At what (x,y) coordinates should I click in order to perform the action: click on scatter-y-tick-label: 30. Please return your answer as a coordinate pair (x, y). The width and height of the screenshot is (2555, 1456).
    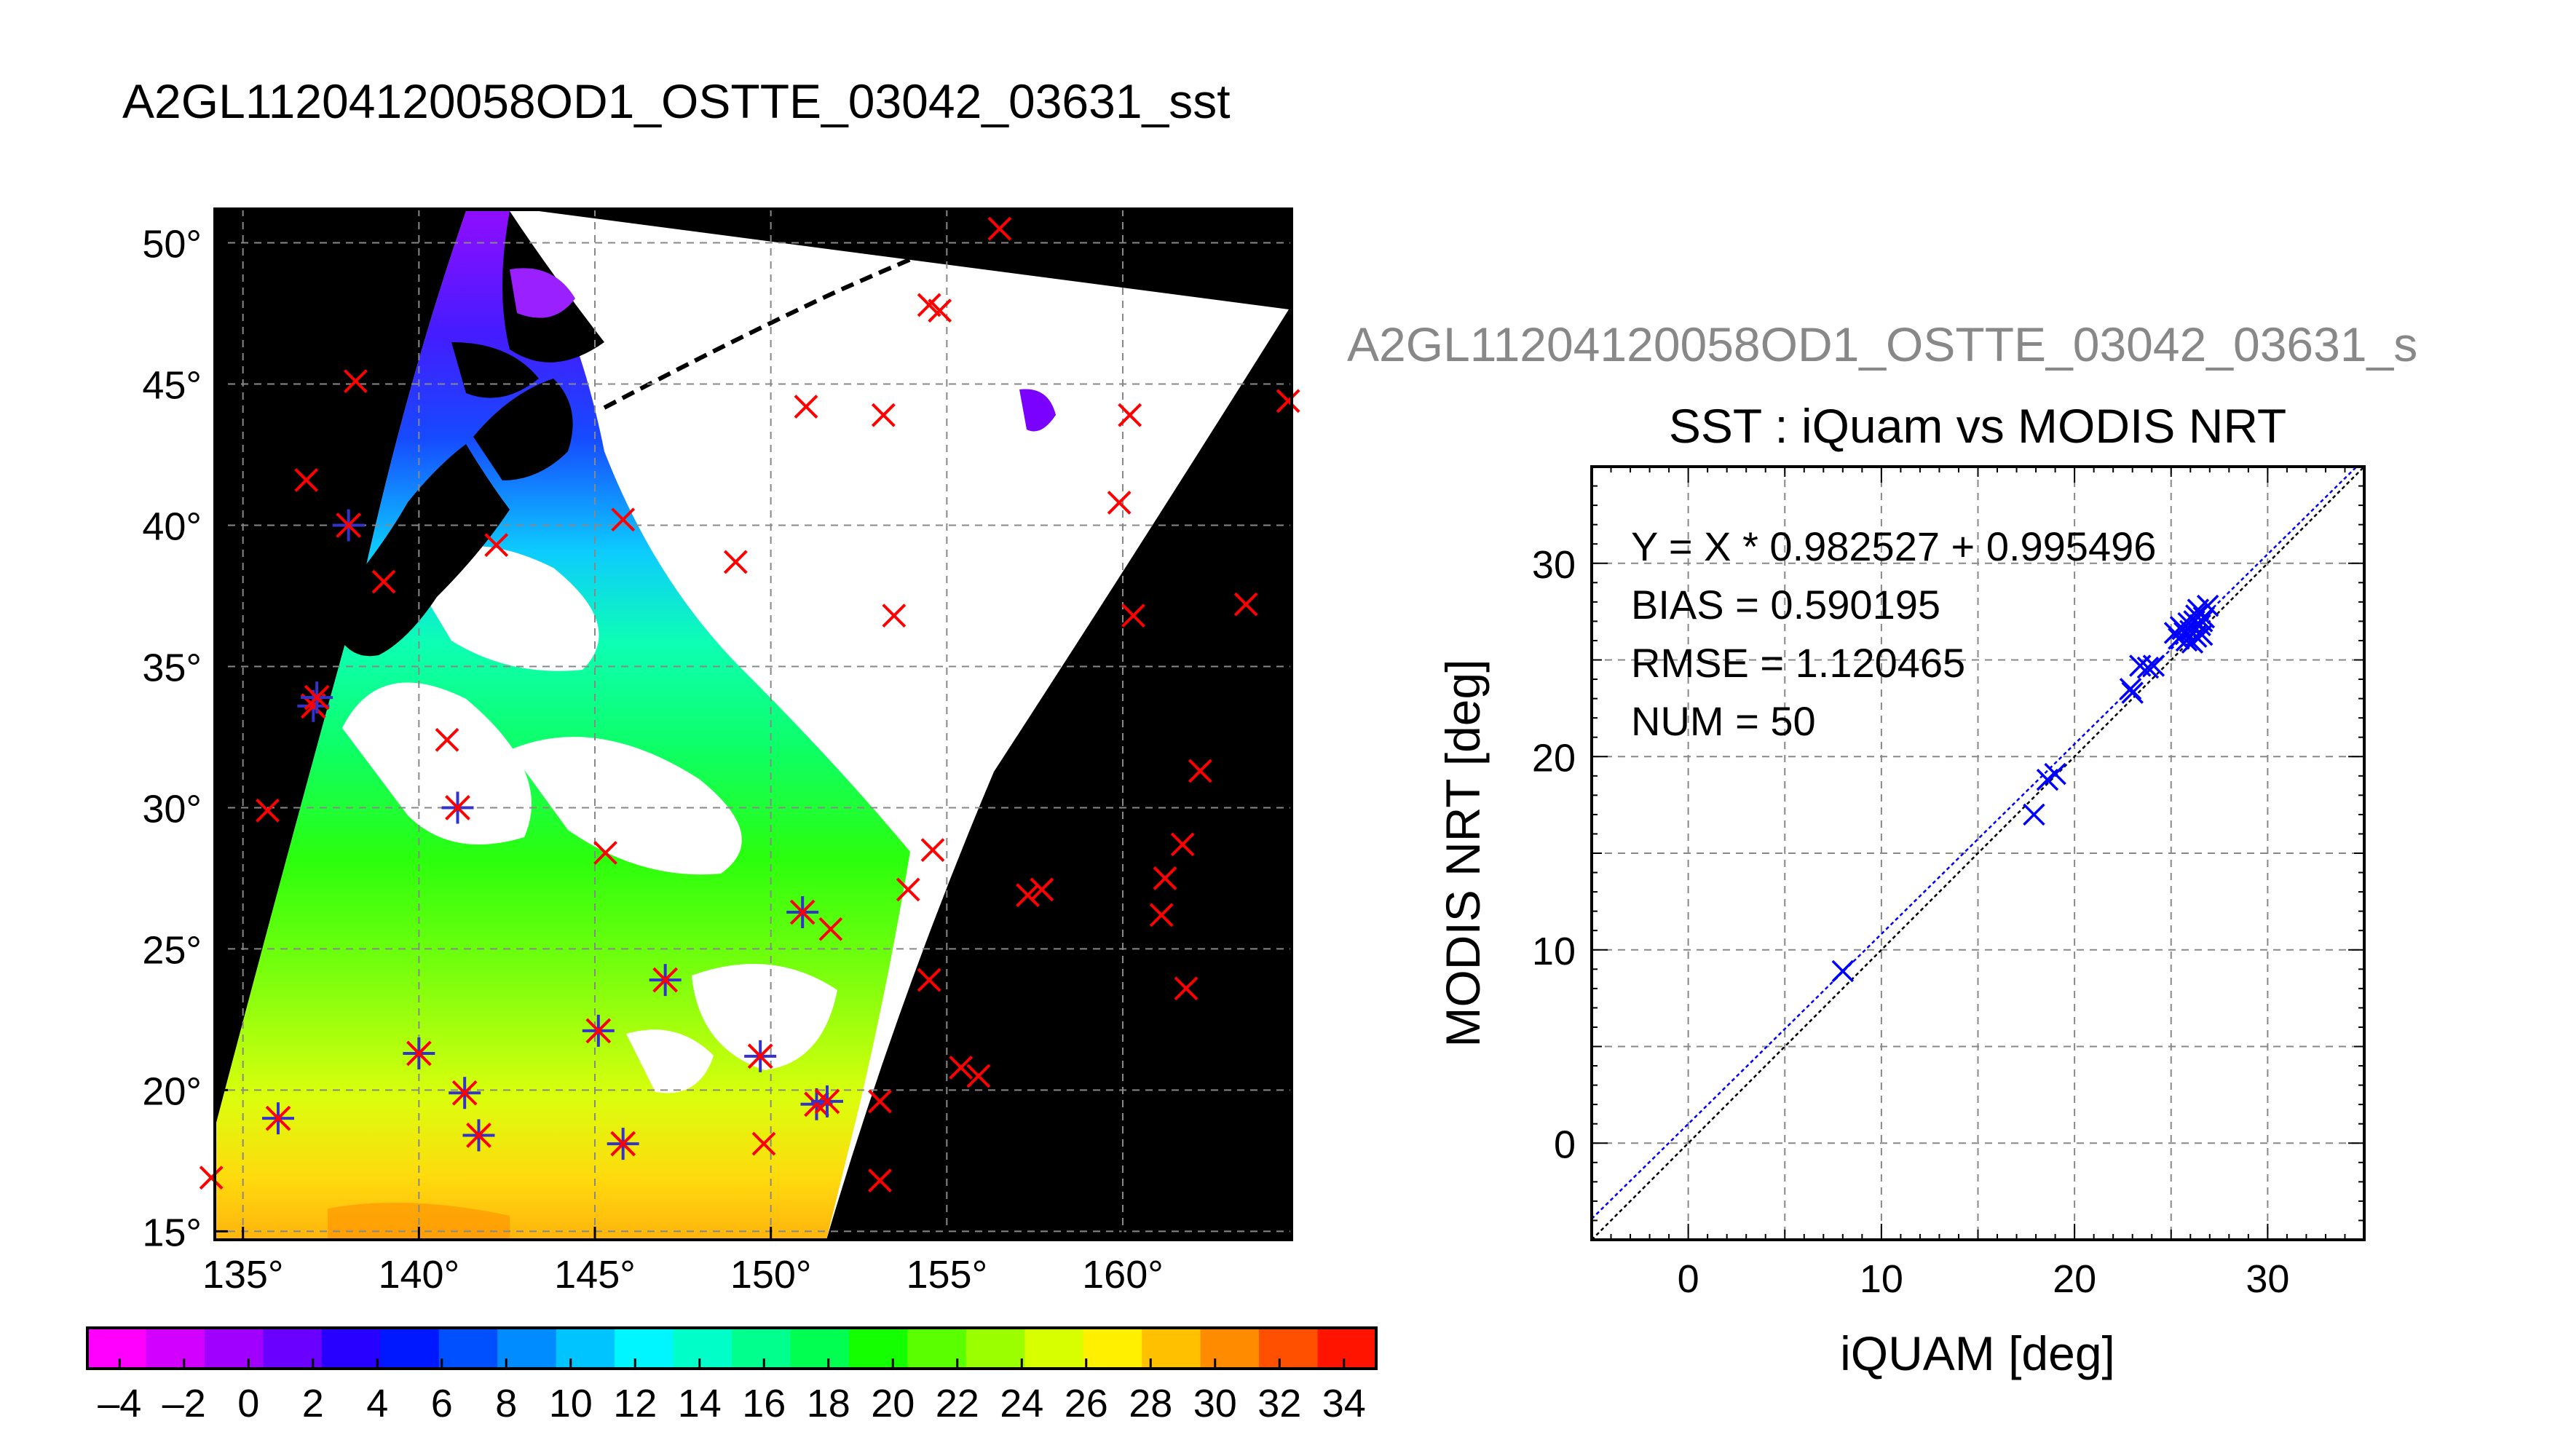
    Looking at the image, I should click on (1554, 565).